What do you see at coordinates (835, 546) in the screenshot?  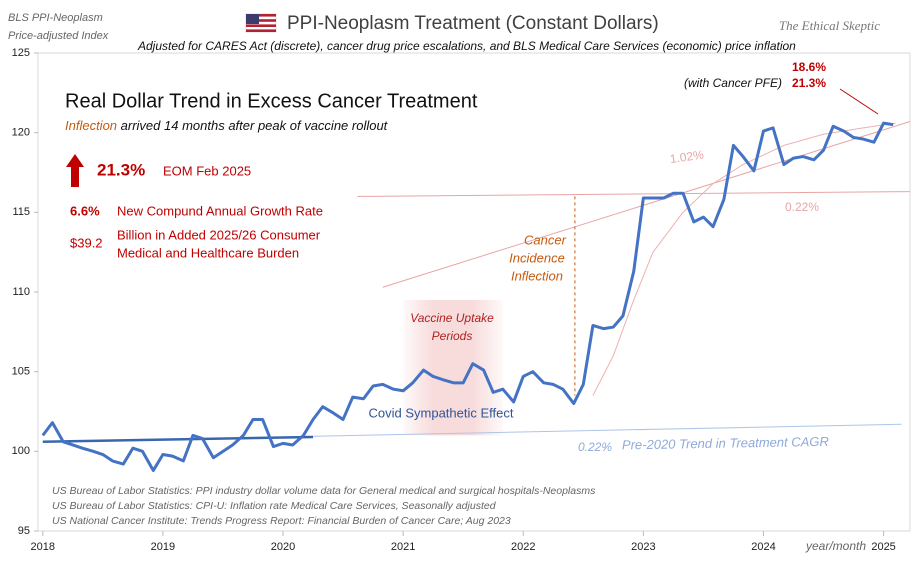 I see `x-axis-label: year/month` at bounding box center [835, 546].